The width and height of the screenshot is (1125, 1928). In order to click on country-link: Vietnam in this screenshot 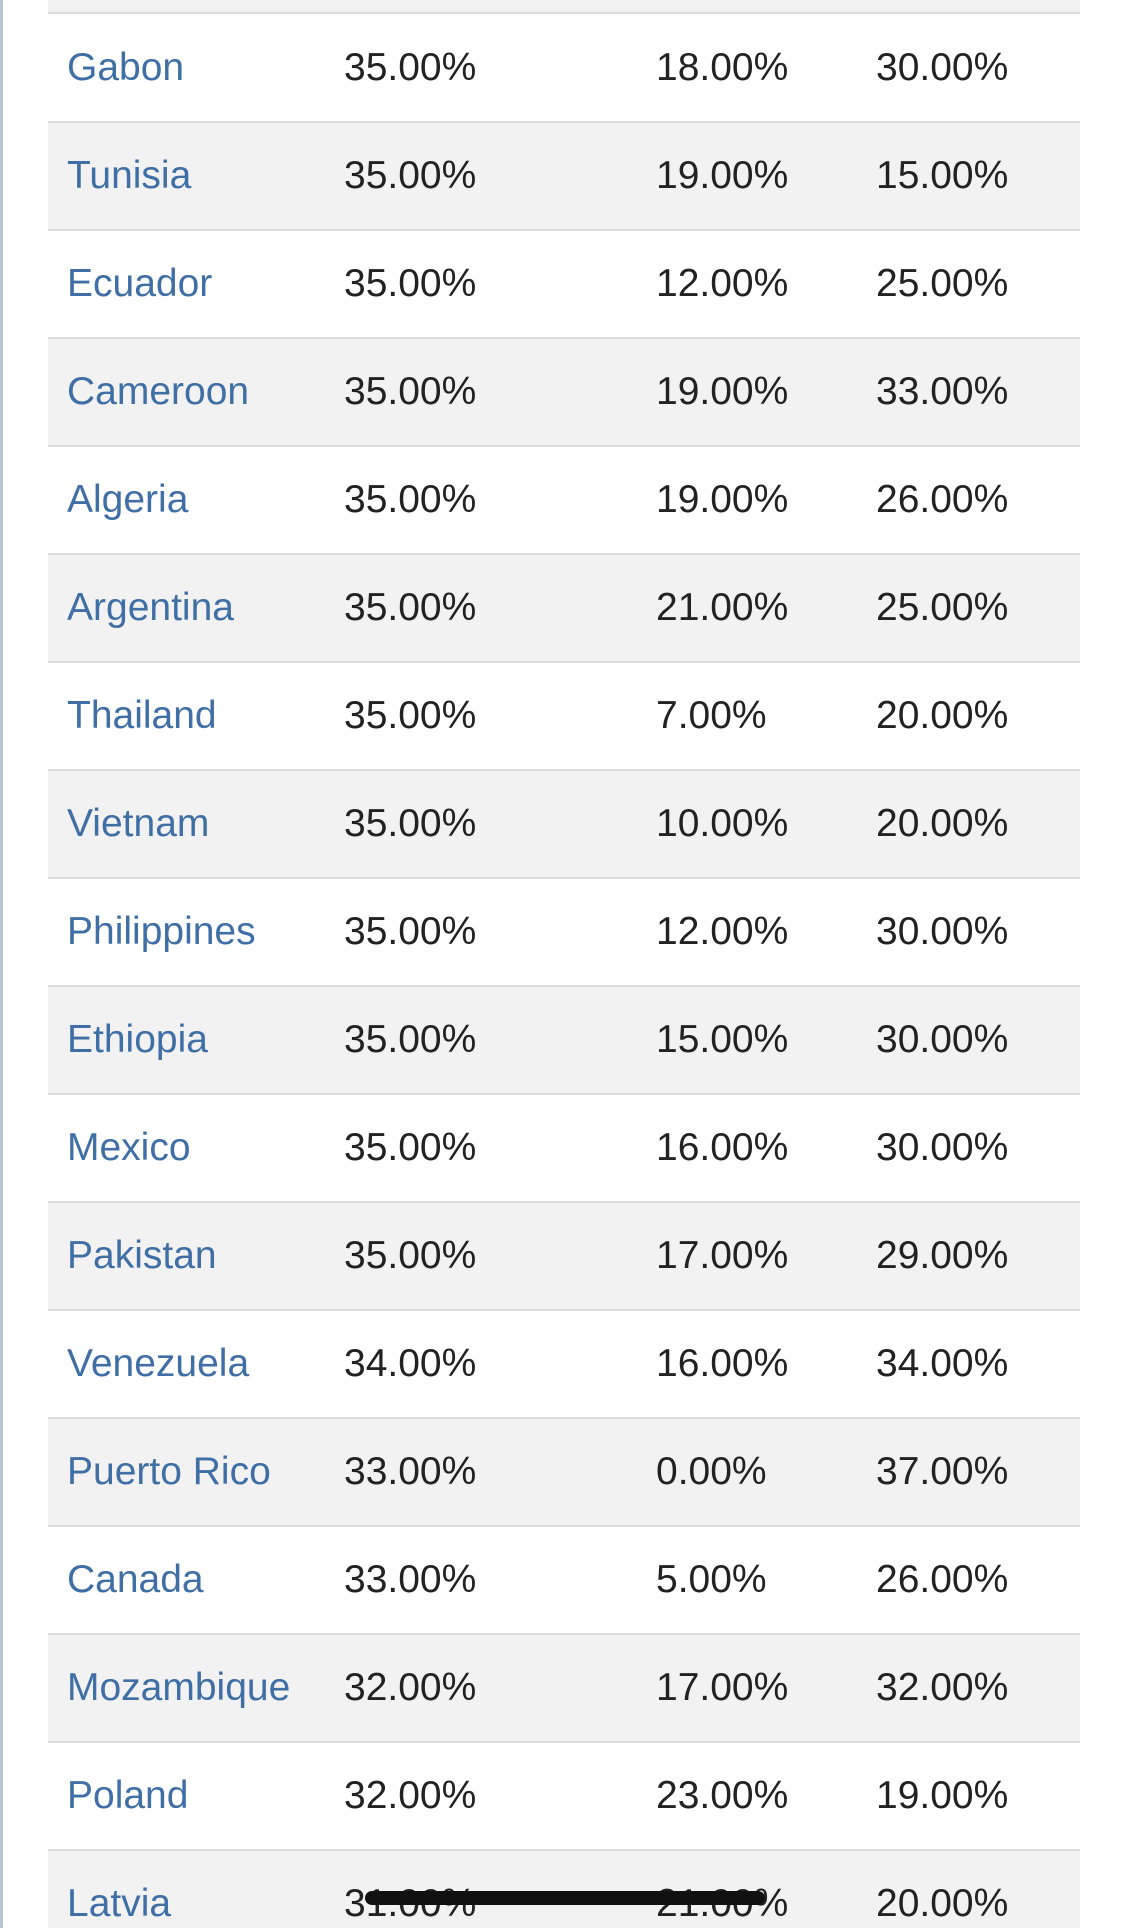, I will do `click(138, 823)`.